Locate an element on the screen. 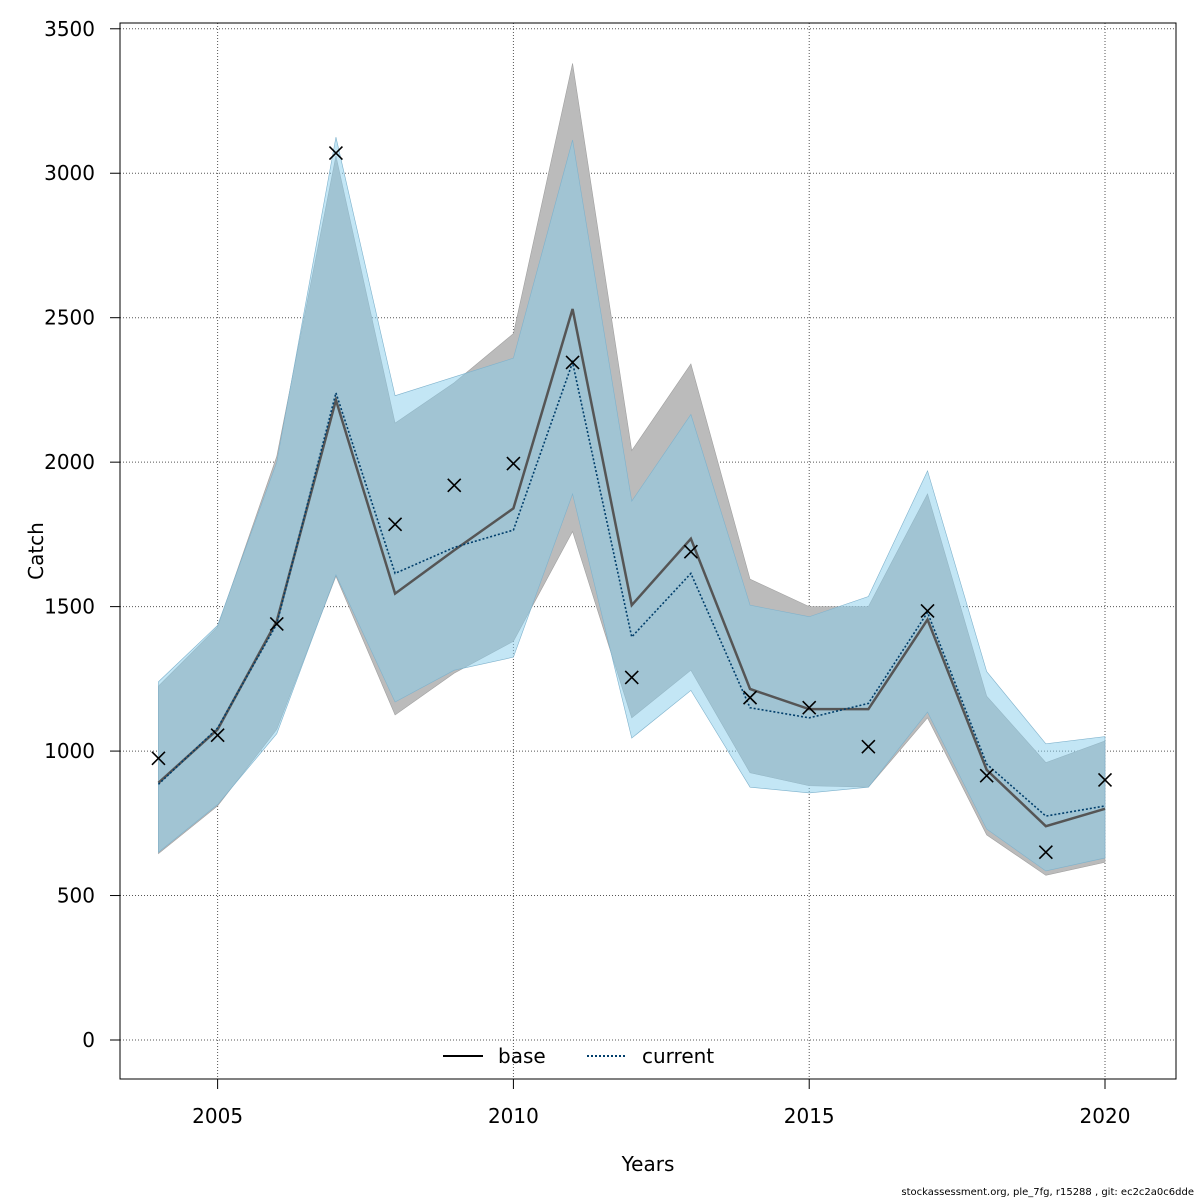 The height and width of the screenshot is (1200, 1200). x-tick-label-3: 2020 is located at coordinates (1105, 1116).